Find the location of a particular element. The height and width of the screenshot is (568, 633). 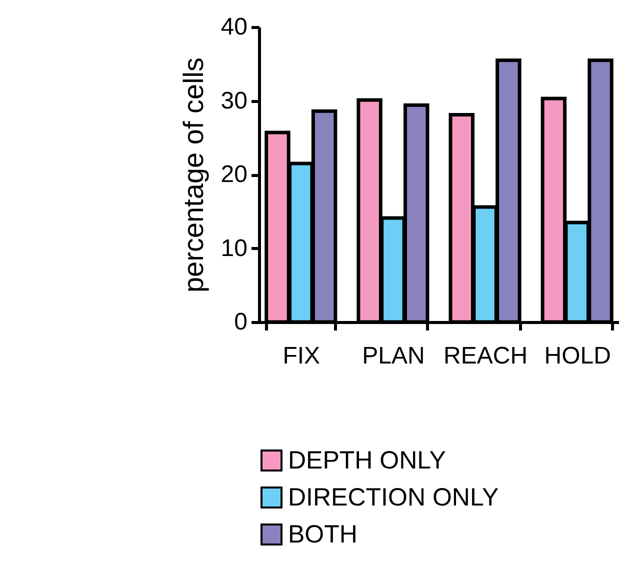

x-tick-label: PLAN is located at coordinates (393, 356).